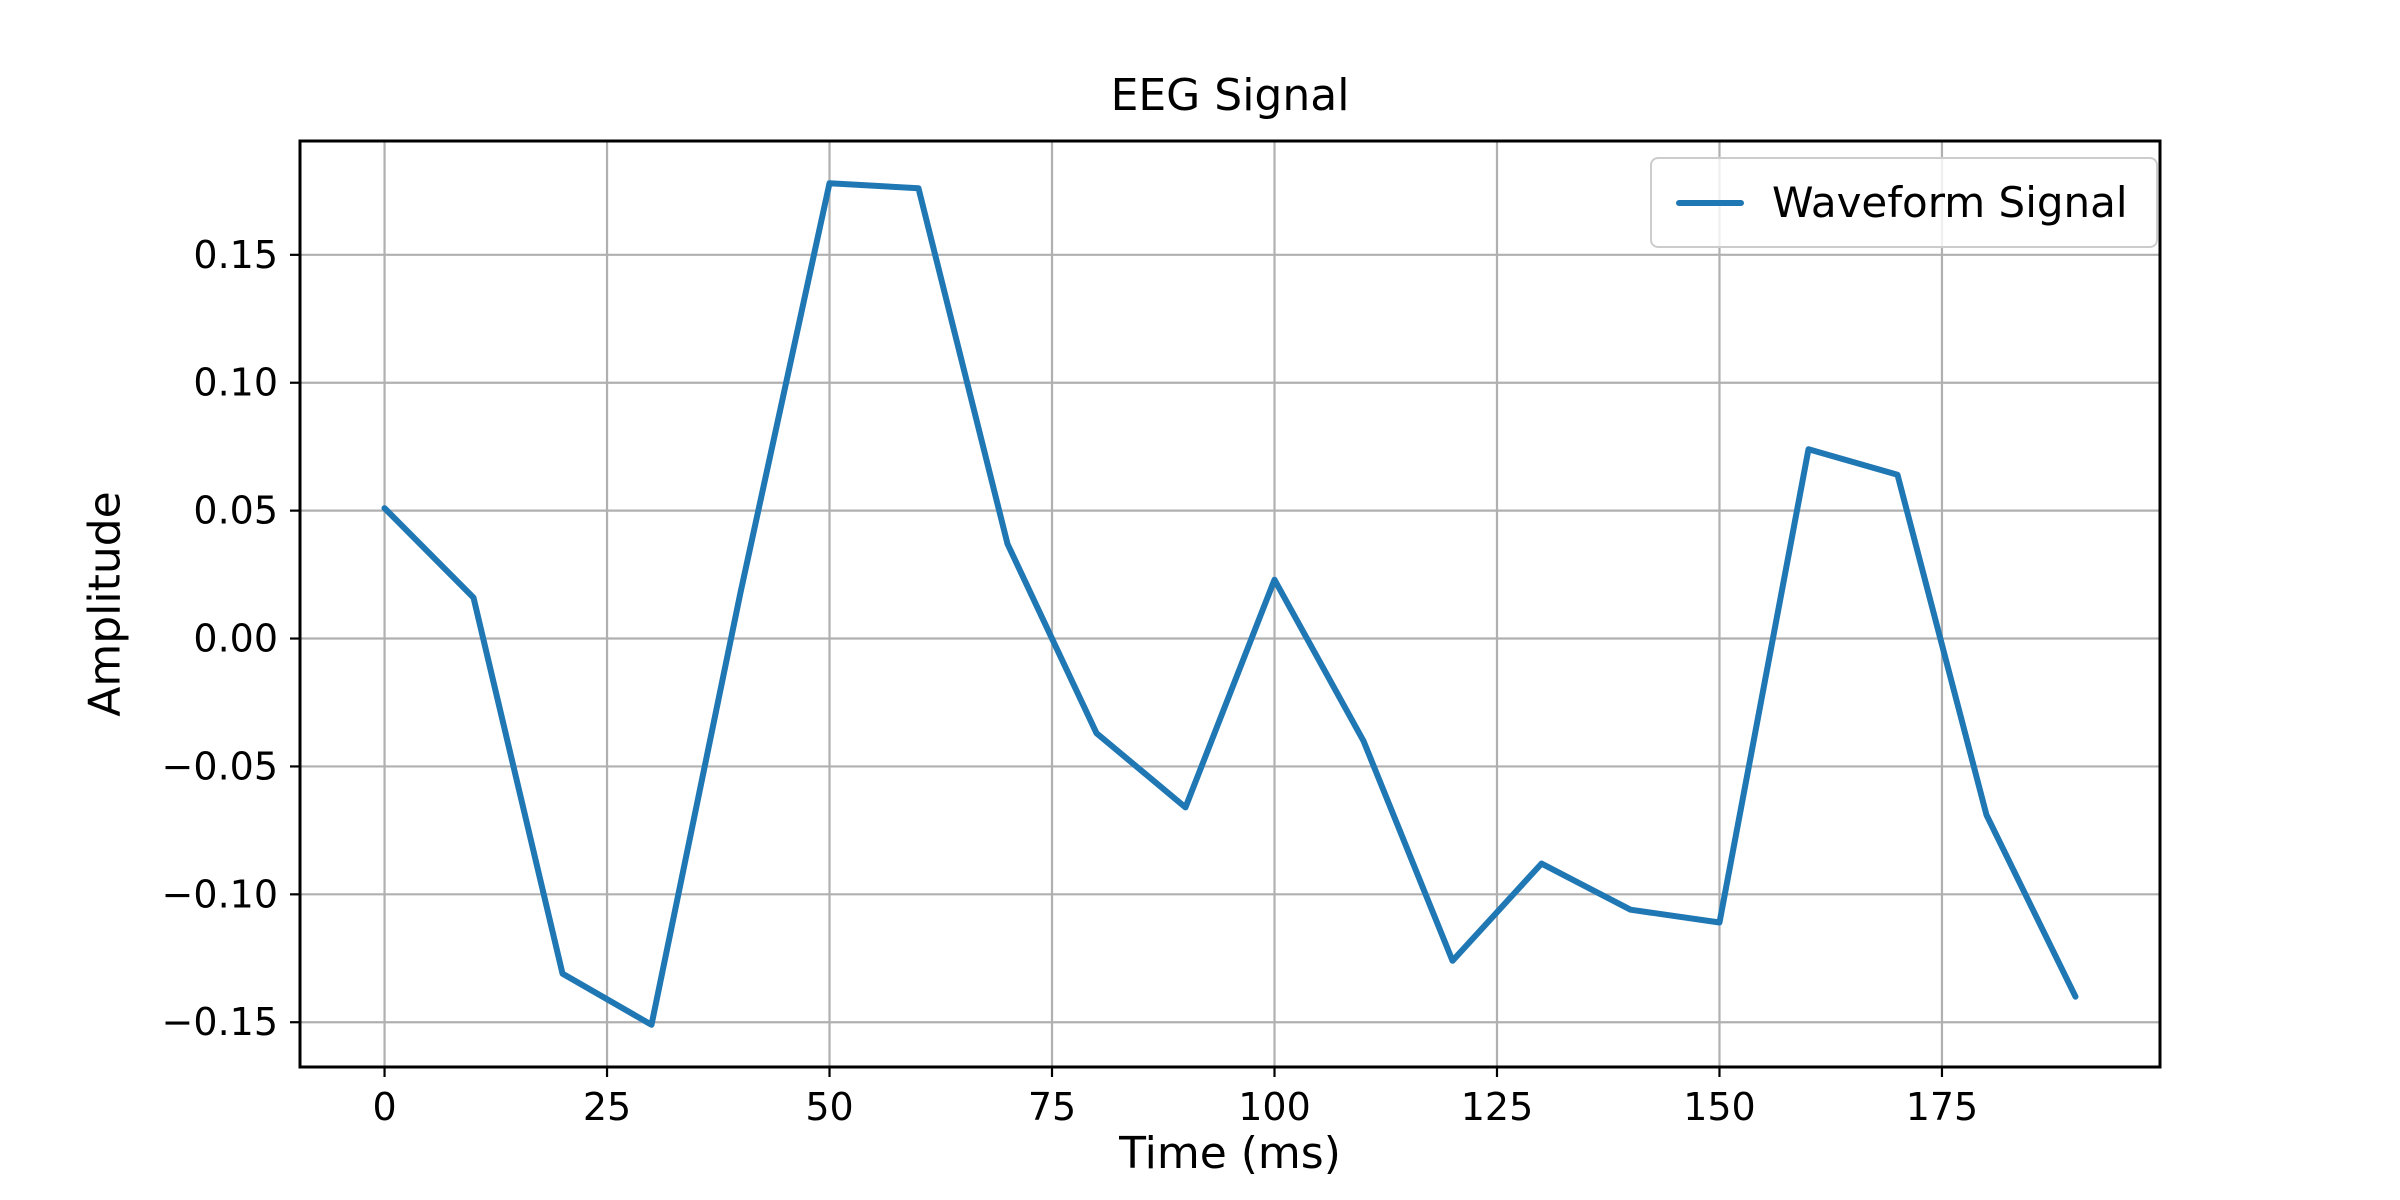  Describe the element at coordinates (1230, 1153) in the screenshot. I see `x-axis-label: Time (ms)` at that location.